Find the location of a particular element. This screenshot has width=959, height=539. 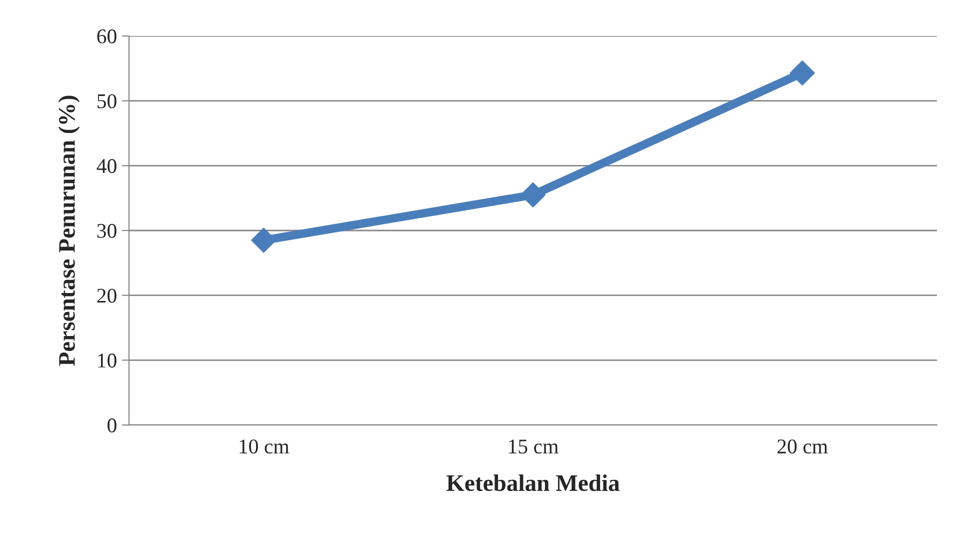

y-tick-label: 50 is located at coordinates (107, 101).